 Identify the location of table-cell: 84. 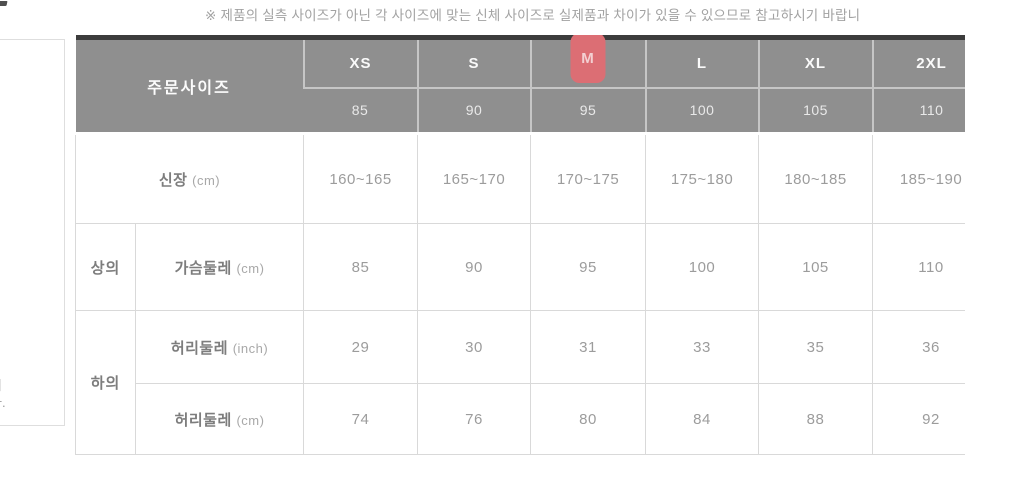
(702, 419).